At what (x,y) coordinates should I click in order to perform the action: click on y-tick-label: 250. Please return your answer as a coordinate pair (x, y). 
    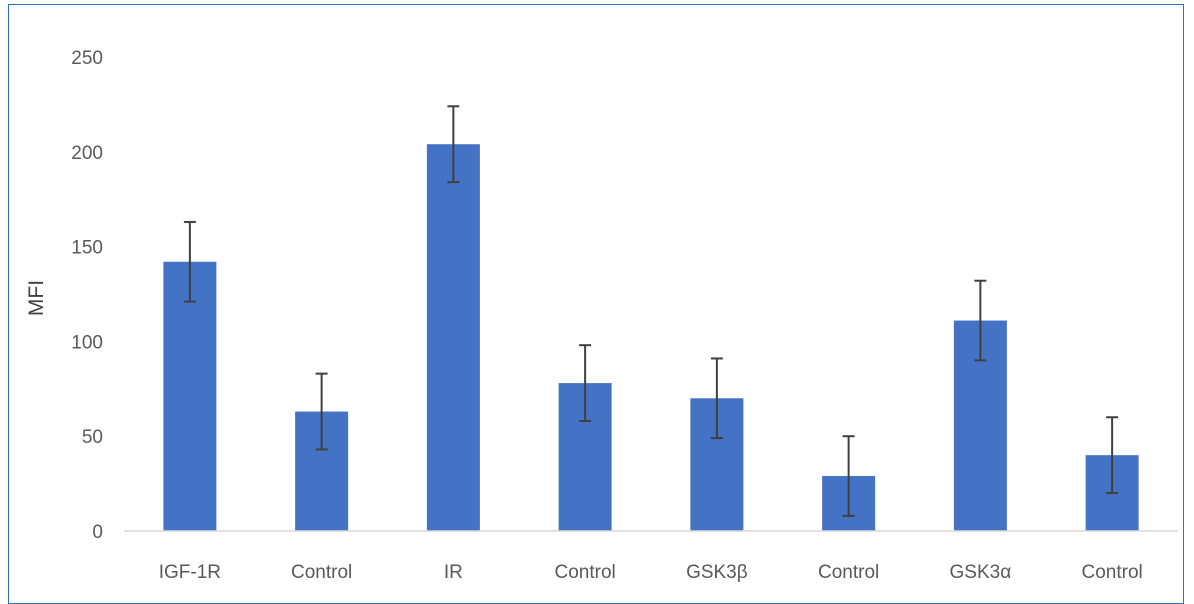
    Looking at the image, I should click on (87, 58).